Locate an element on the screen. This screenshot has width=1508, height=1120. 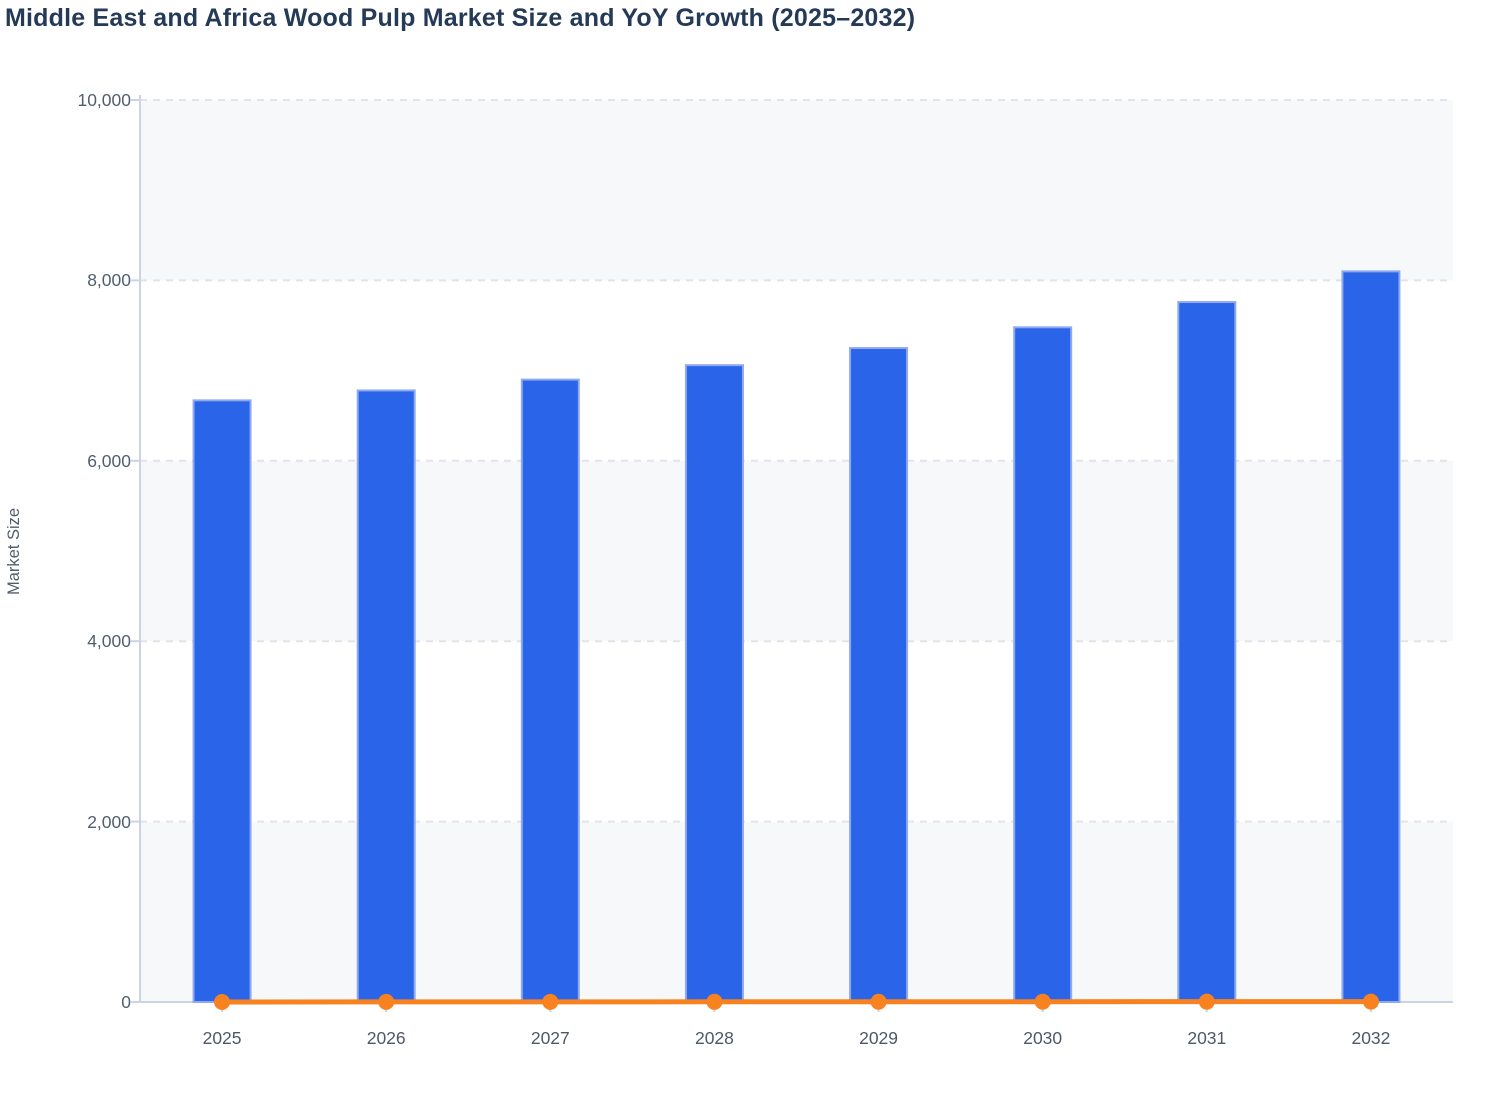
yoy-growth-point-2028 is located at coordinates (714, 1001).